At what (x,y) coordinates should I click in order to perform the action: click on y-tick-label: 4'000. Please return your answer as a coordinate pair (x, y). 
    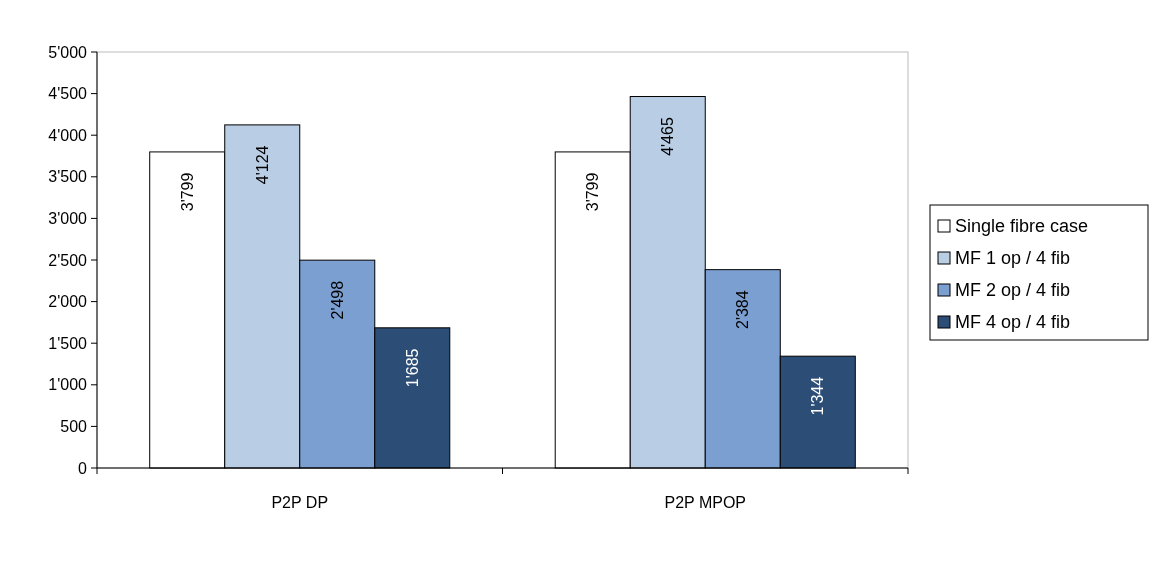
    Looking at the image, I should click on (68, 135).